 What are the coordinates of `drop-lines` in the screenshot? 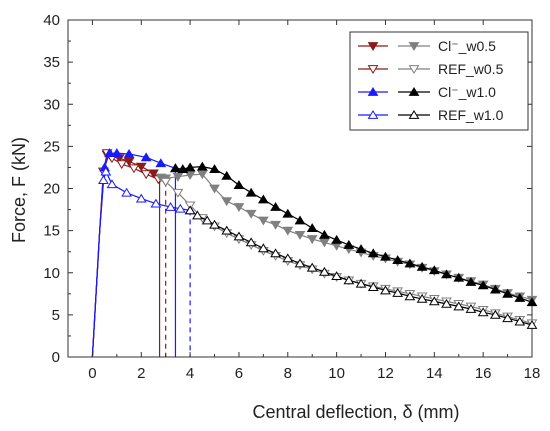 It's located at (174, 262).